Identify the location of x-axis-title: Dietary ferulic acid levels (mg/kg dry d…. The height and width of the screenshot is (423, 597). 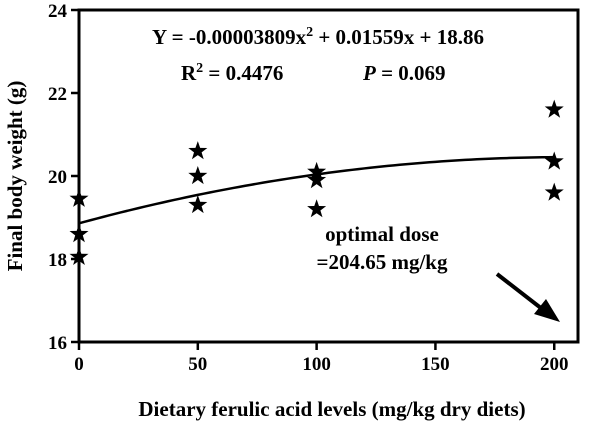
(331, 409).